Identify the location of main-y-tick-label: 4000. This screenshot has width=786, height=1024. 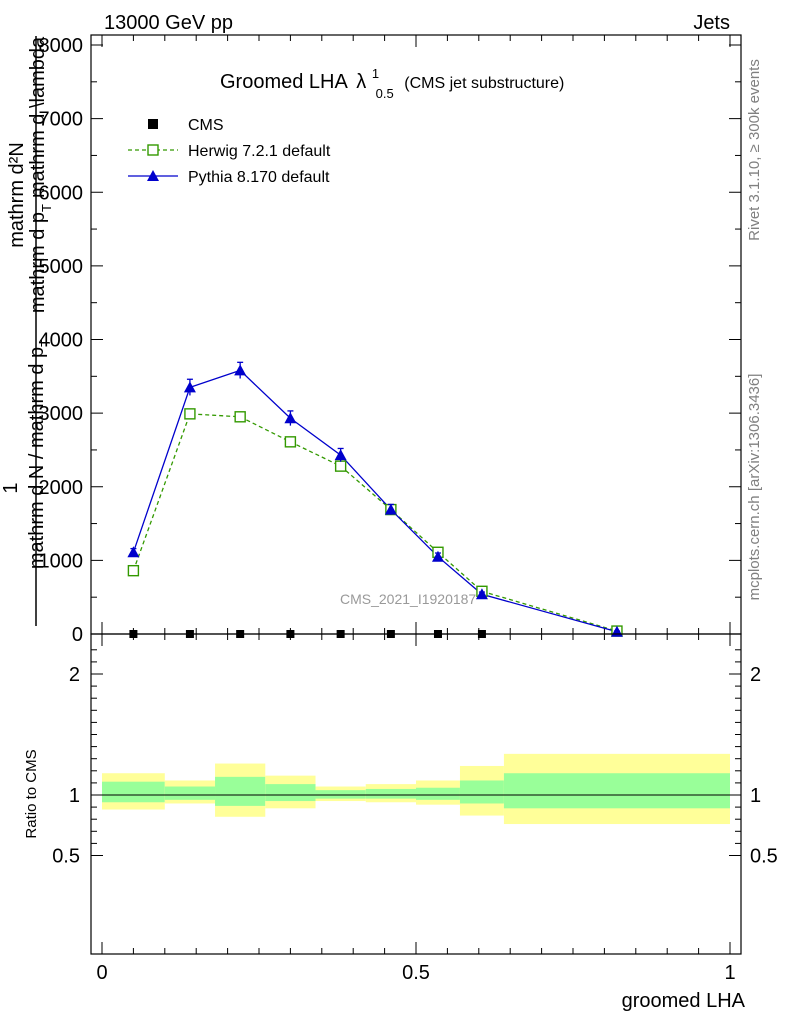
(61, 341).